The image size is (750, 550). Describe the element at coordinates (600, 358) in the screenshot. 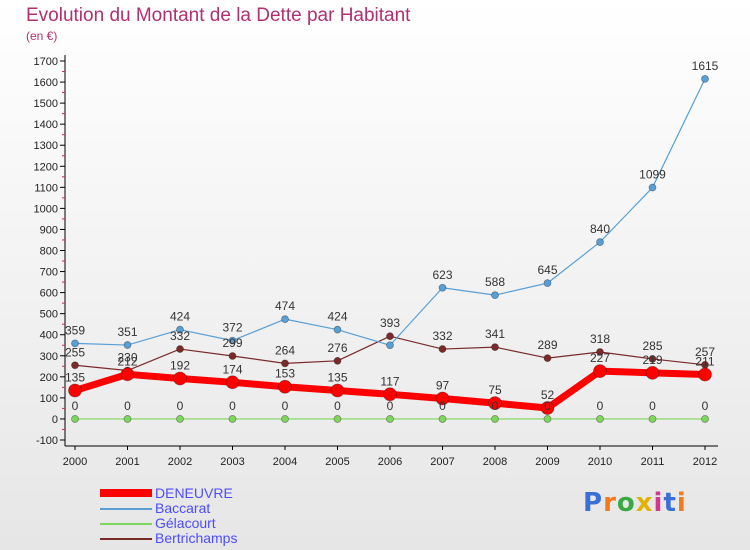

I see `data-label-deneuvre: 227` at that location.